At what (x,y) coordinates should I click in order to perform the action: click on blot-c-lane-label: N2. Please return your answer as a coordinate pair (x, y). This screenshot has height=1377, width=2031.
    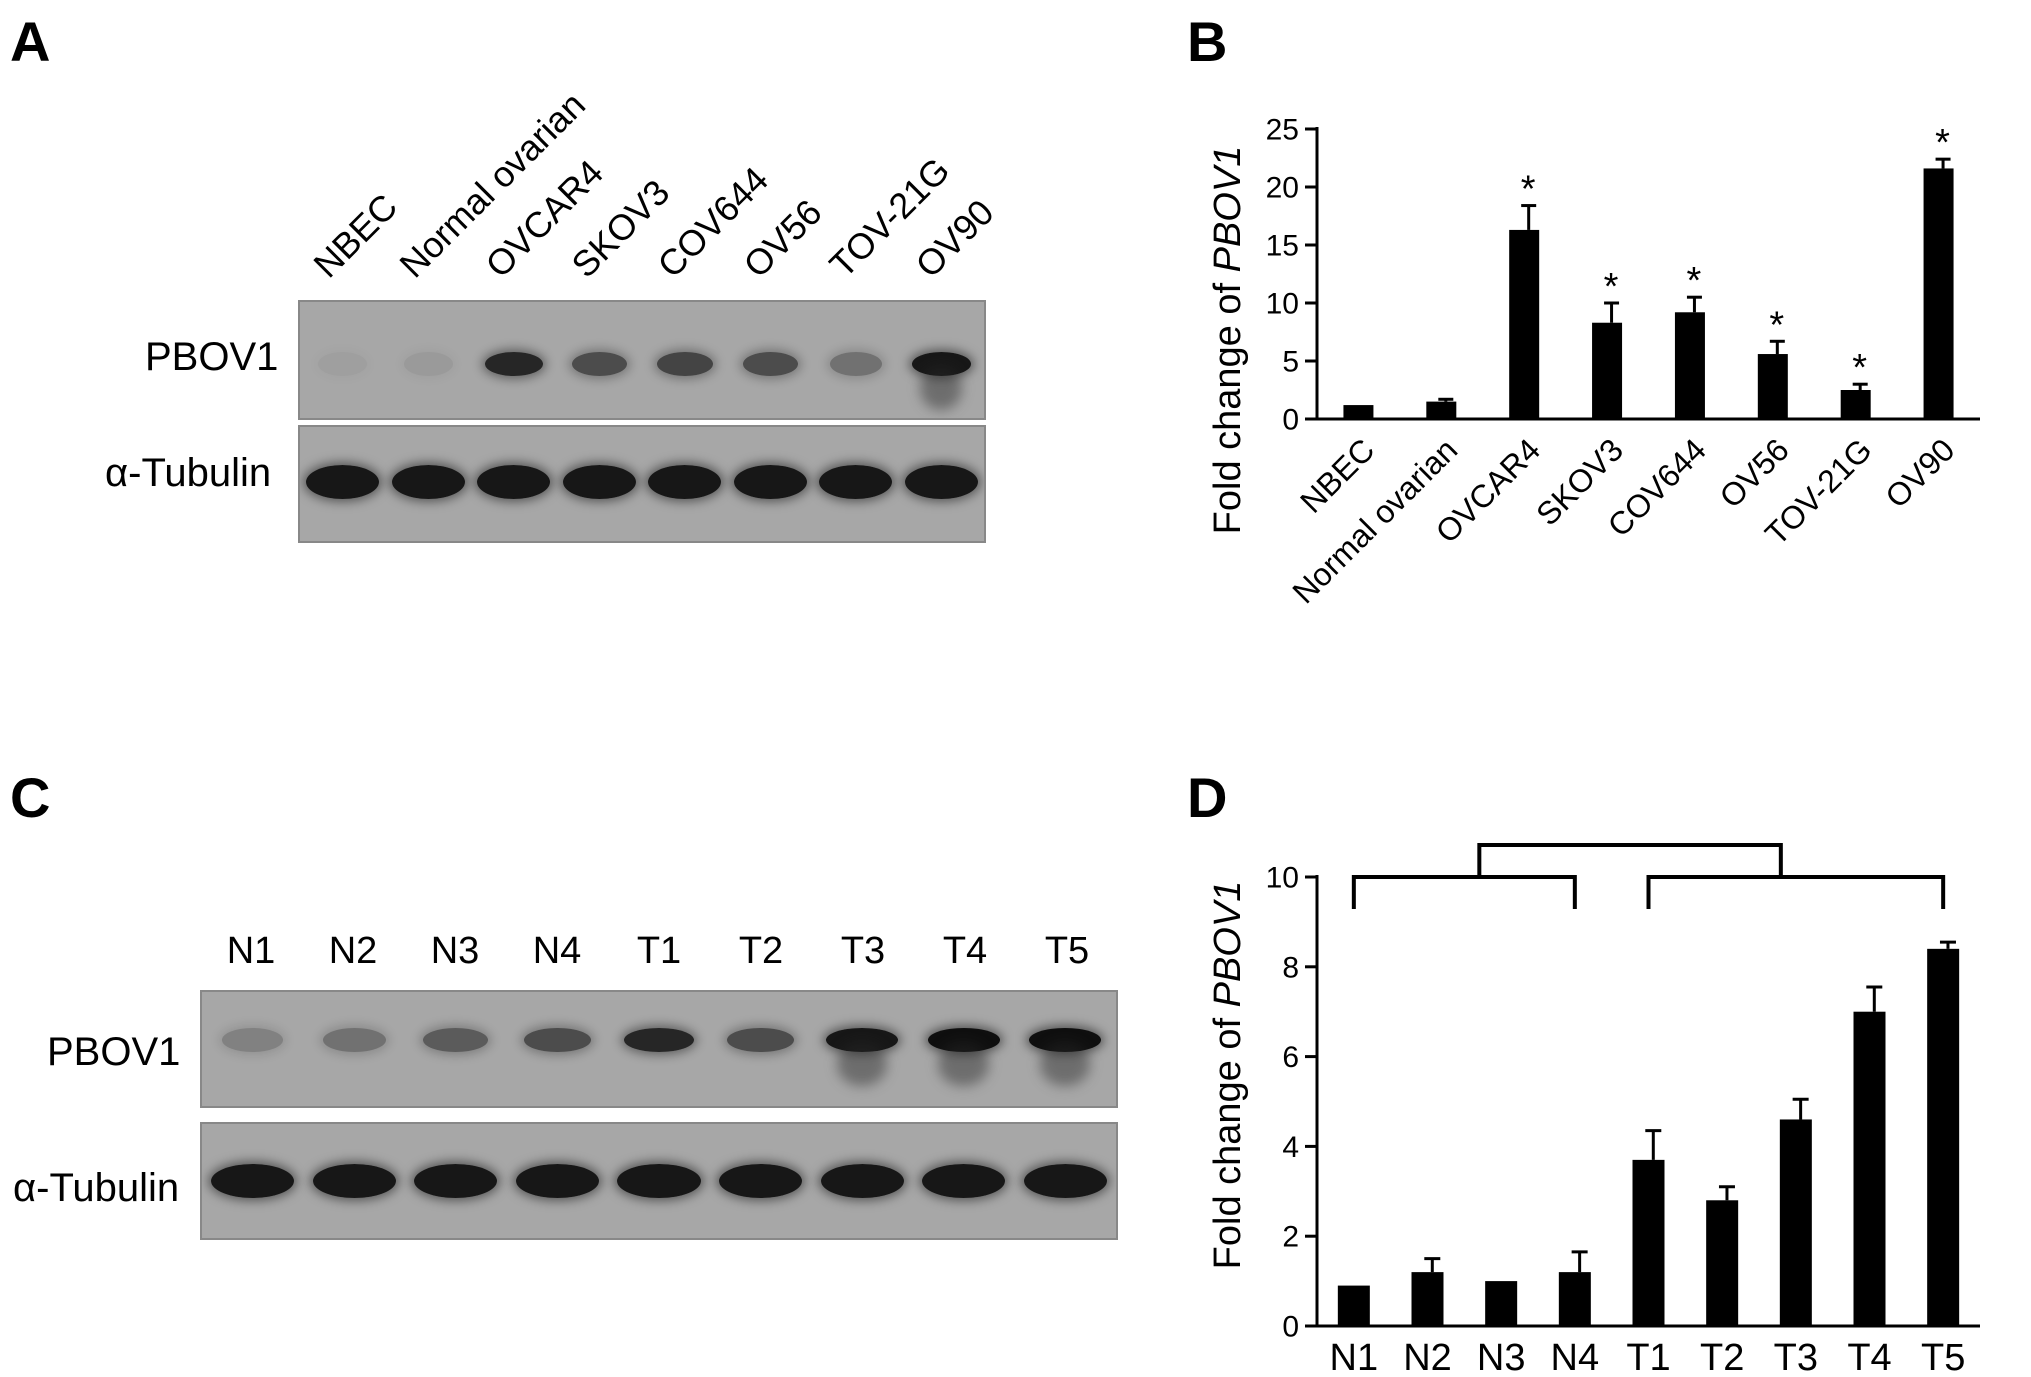
    Looking at the image, I should click on (353, 951).